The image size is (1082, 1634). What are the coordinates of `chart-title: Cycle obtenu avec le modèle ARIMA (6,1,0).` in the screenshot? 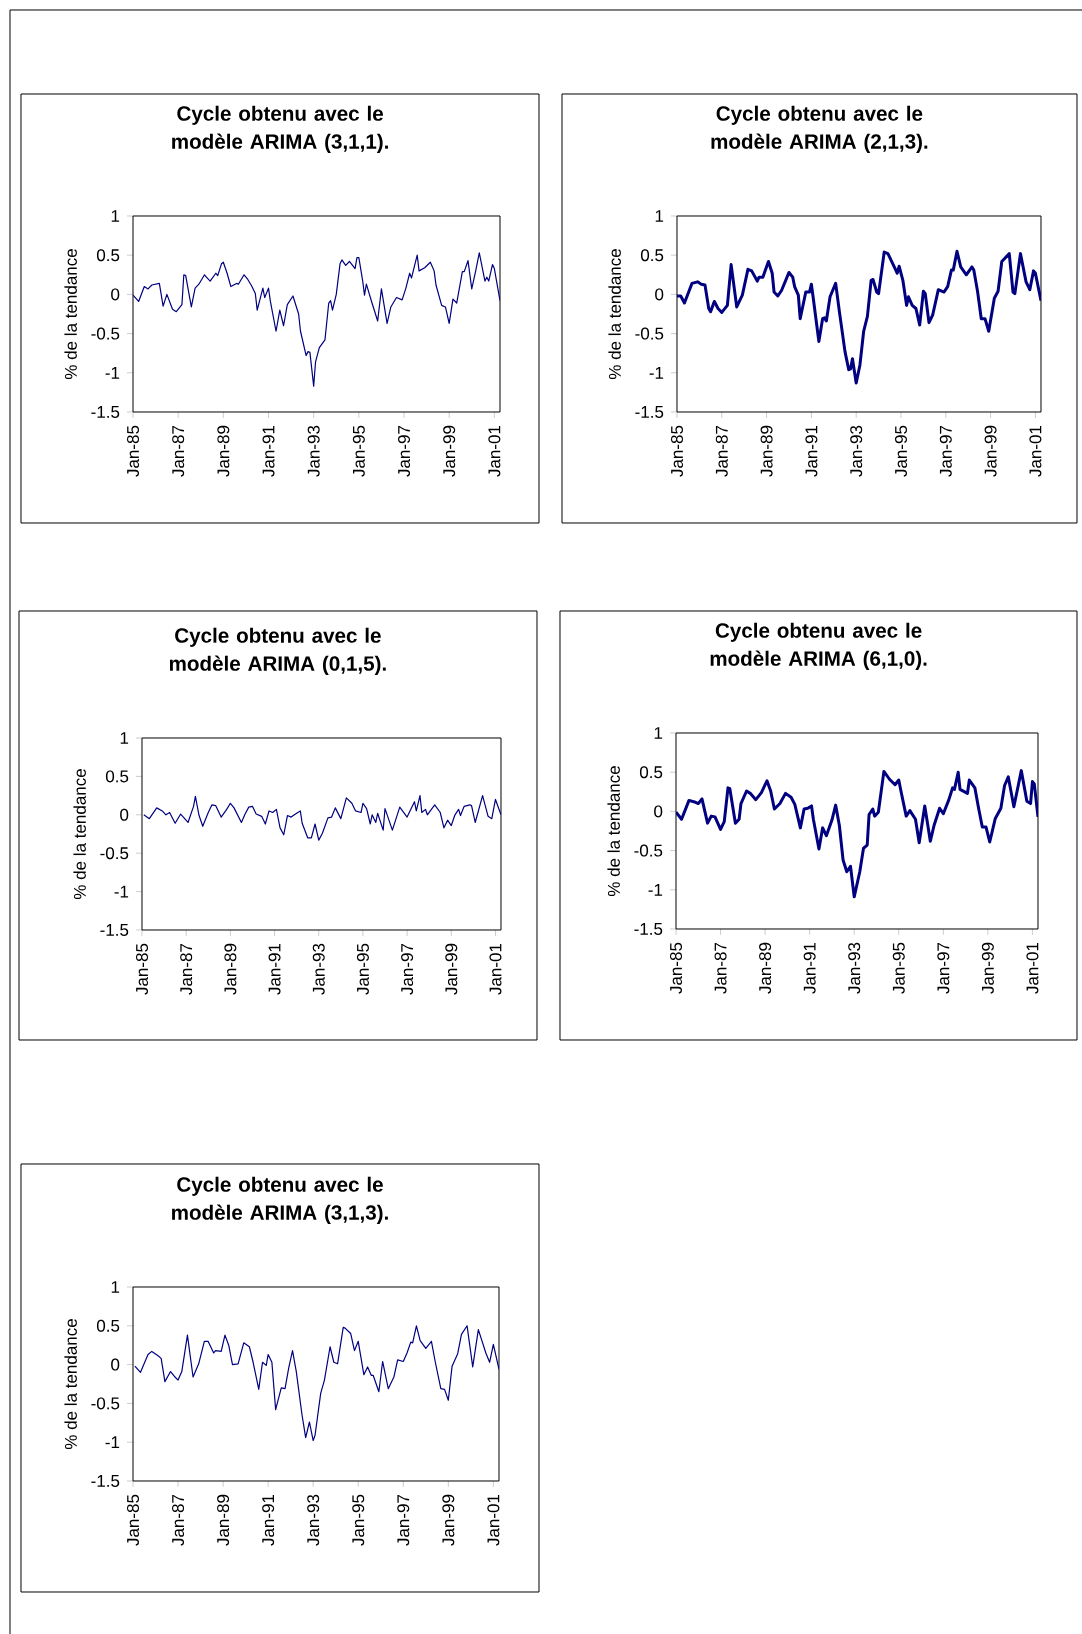 It's located at (818, 646).